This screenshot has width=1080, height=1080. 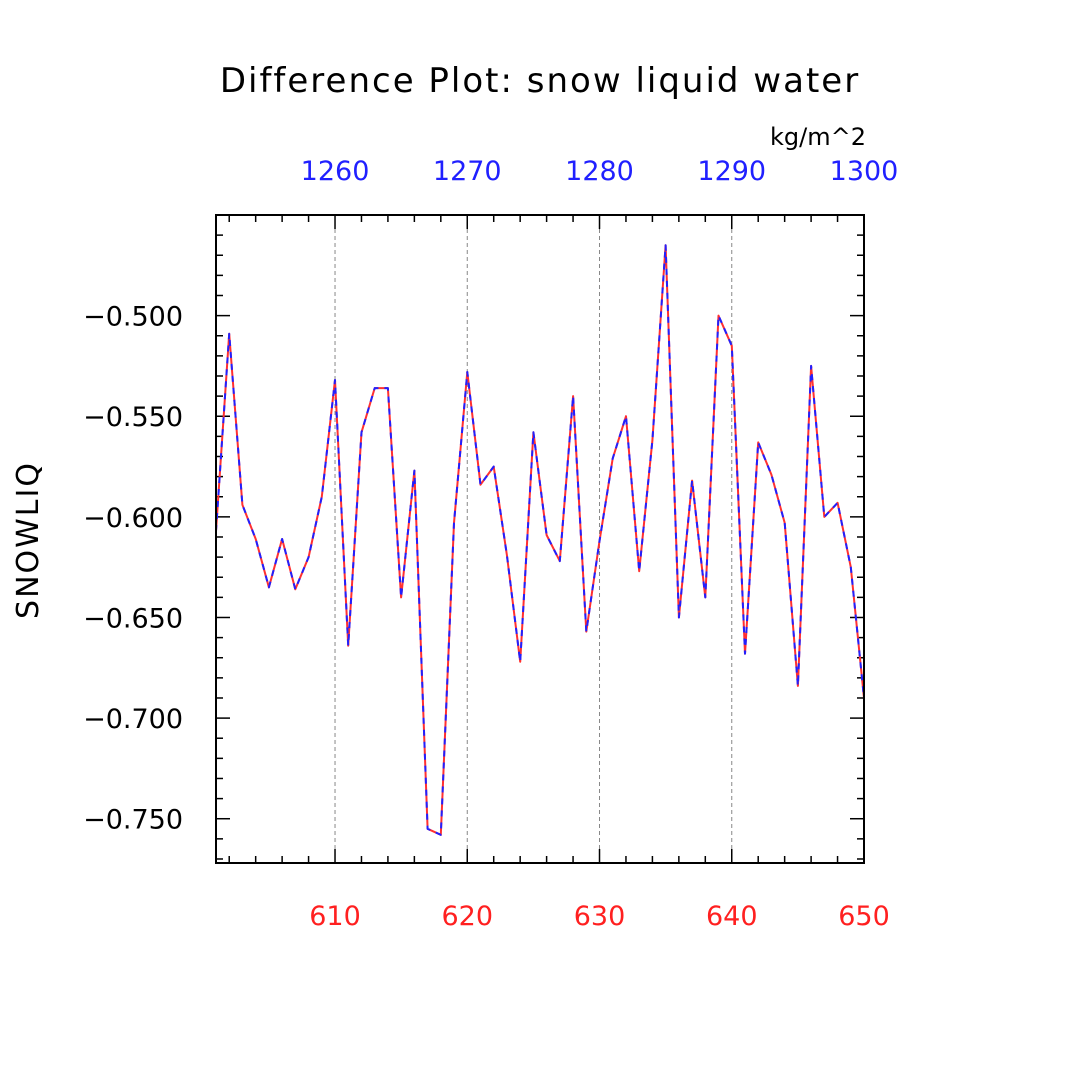 I want to click on y-tick-label: −0.650, so click(x=133, y=618).